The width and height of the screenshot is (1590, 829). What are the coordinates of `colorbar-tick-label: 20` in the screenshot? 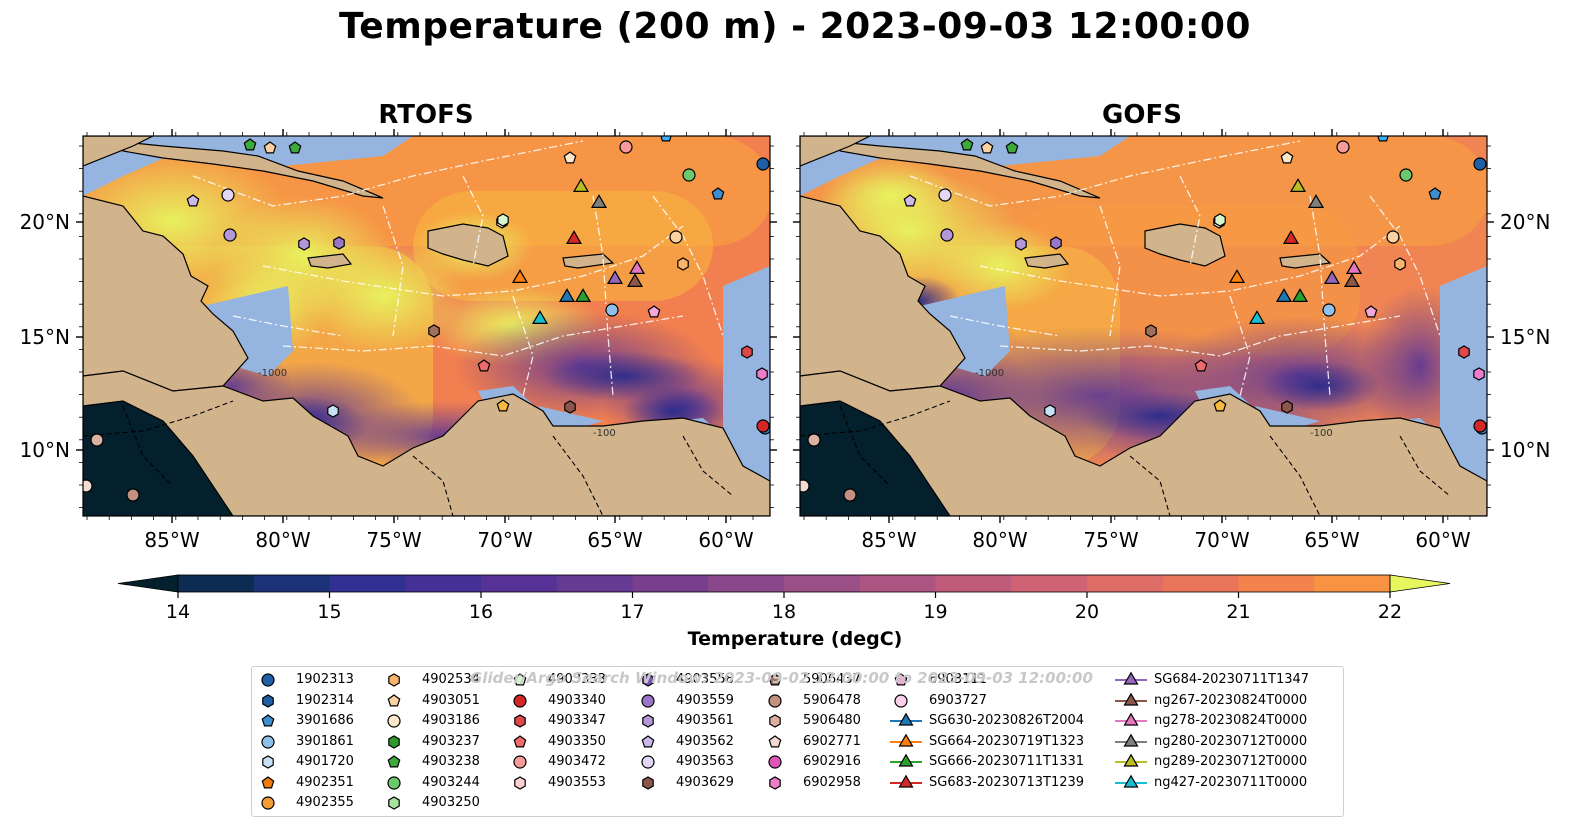 It's located at (1087, 611).